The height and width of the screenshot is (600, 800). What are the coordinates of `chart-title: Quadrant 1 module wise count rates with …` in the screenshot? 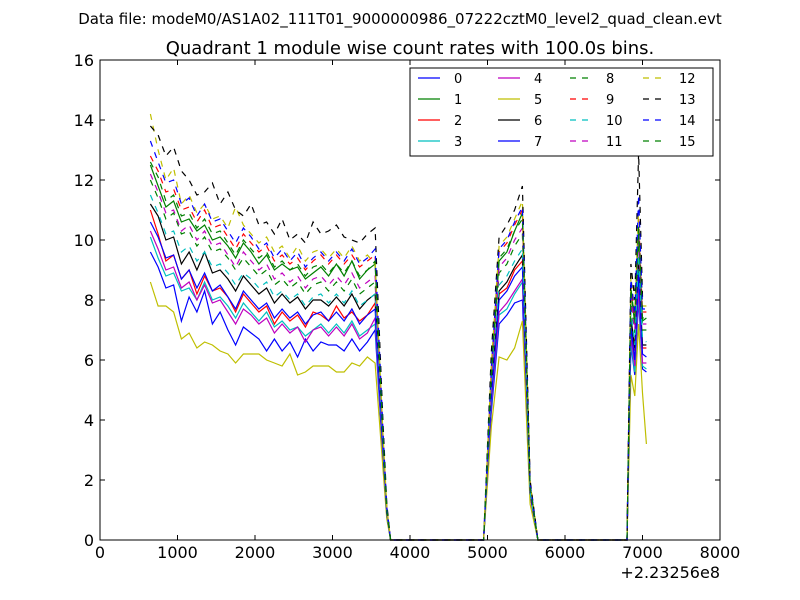 It's located at (410, 48).